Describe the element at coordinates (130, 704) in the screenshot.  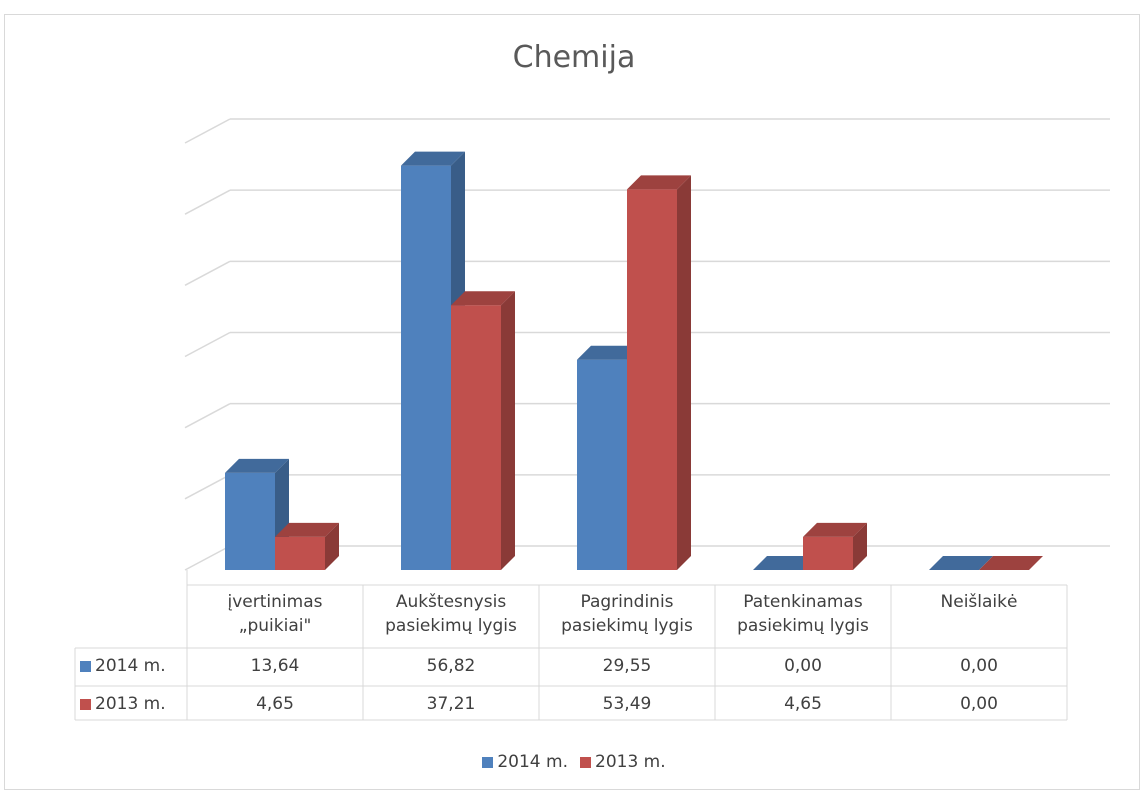
I see `series-label: 2013 m.` at that location.